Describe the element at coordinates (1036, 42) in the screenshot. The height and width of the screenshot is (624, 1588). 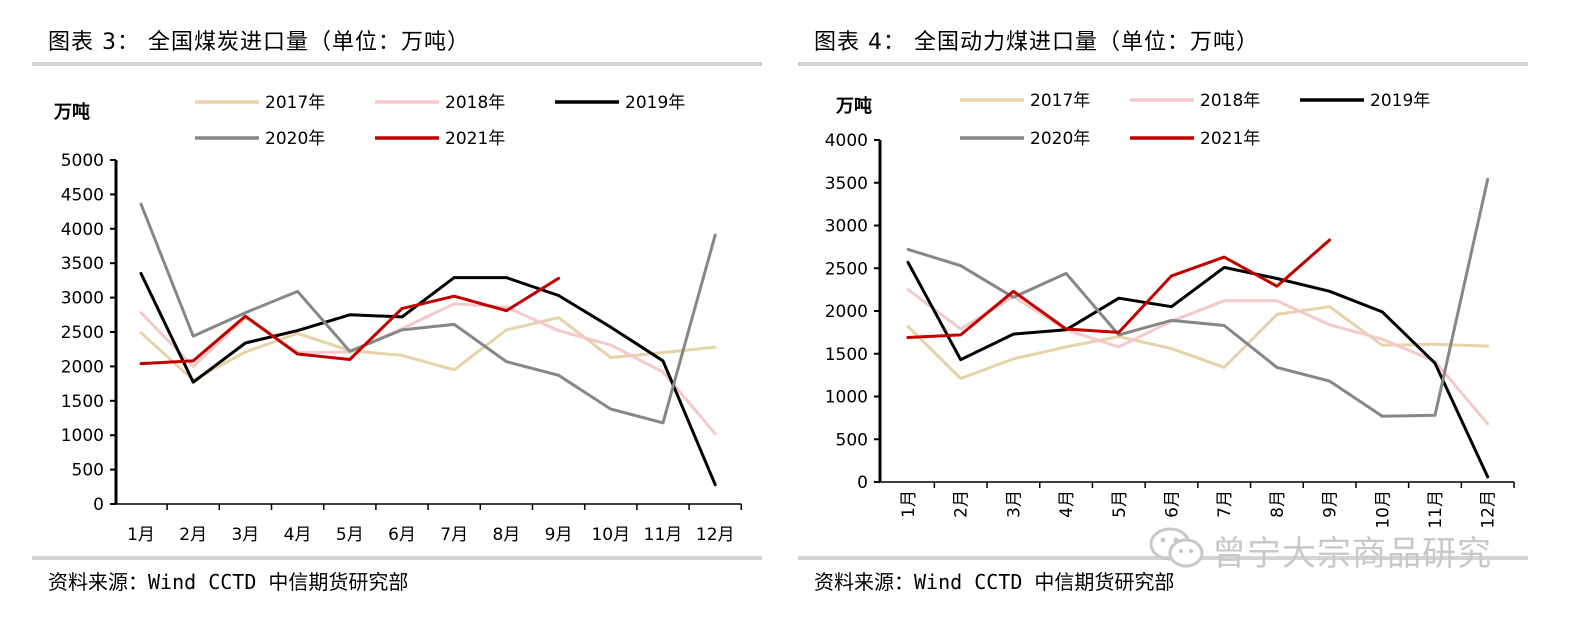
I see `figure-title: 图表 4： 全国动力煤进口量（单位：万吨）` at that location.